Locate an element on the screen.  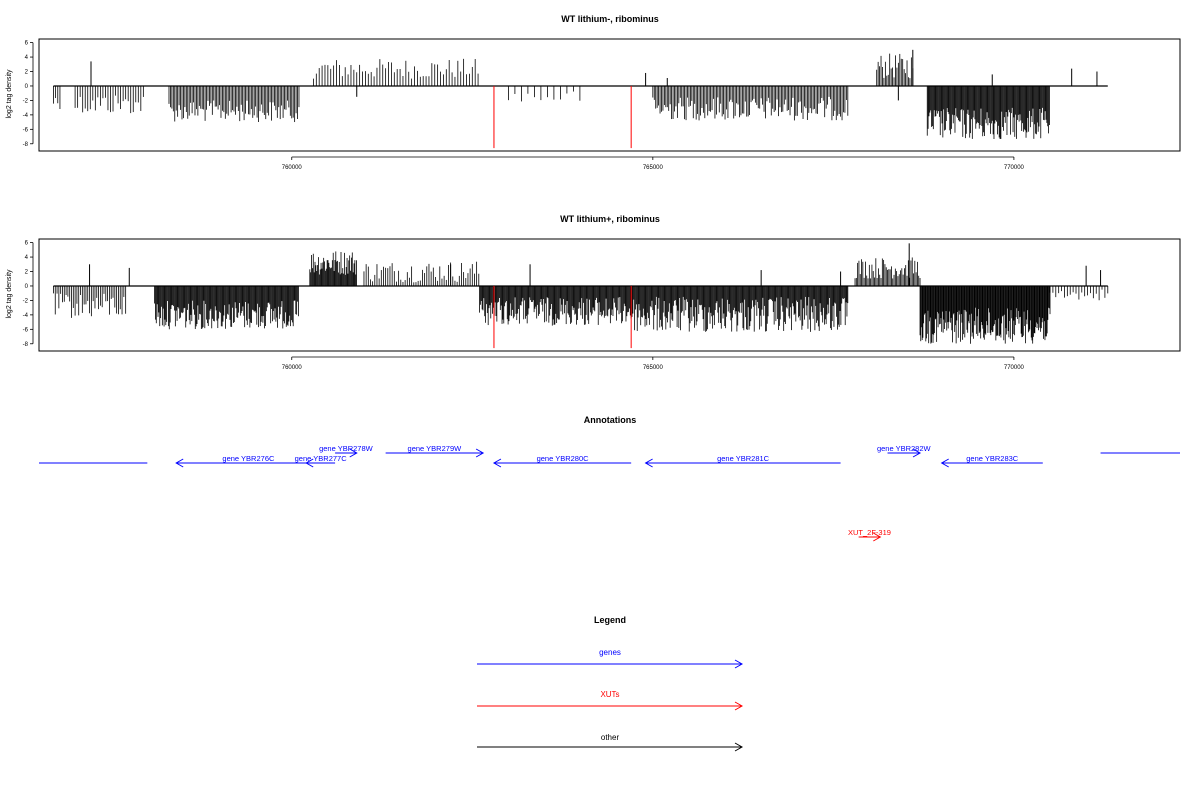
gene-label: gene YBR280C is located at coordinates (563, 458).